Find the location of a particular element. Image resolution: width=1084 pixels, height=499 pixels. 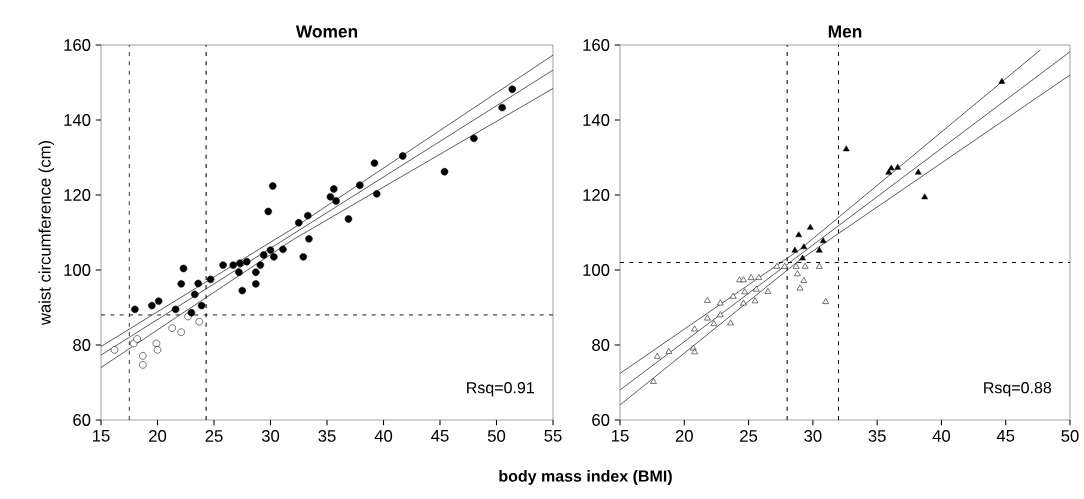

annotation: Rsq=0.91 is located at coordinates (500, 389).